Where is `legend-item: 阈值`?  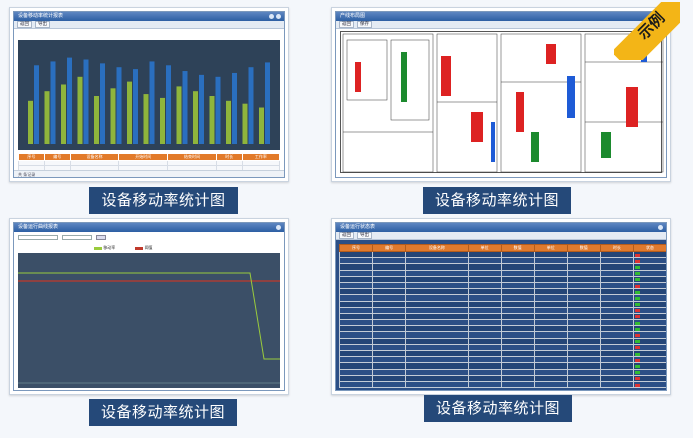 legend-item: 阈值 is located at coordinates (144, 248).